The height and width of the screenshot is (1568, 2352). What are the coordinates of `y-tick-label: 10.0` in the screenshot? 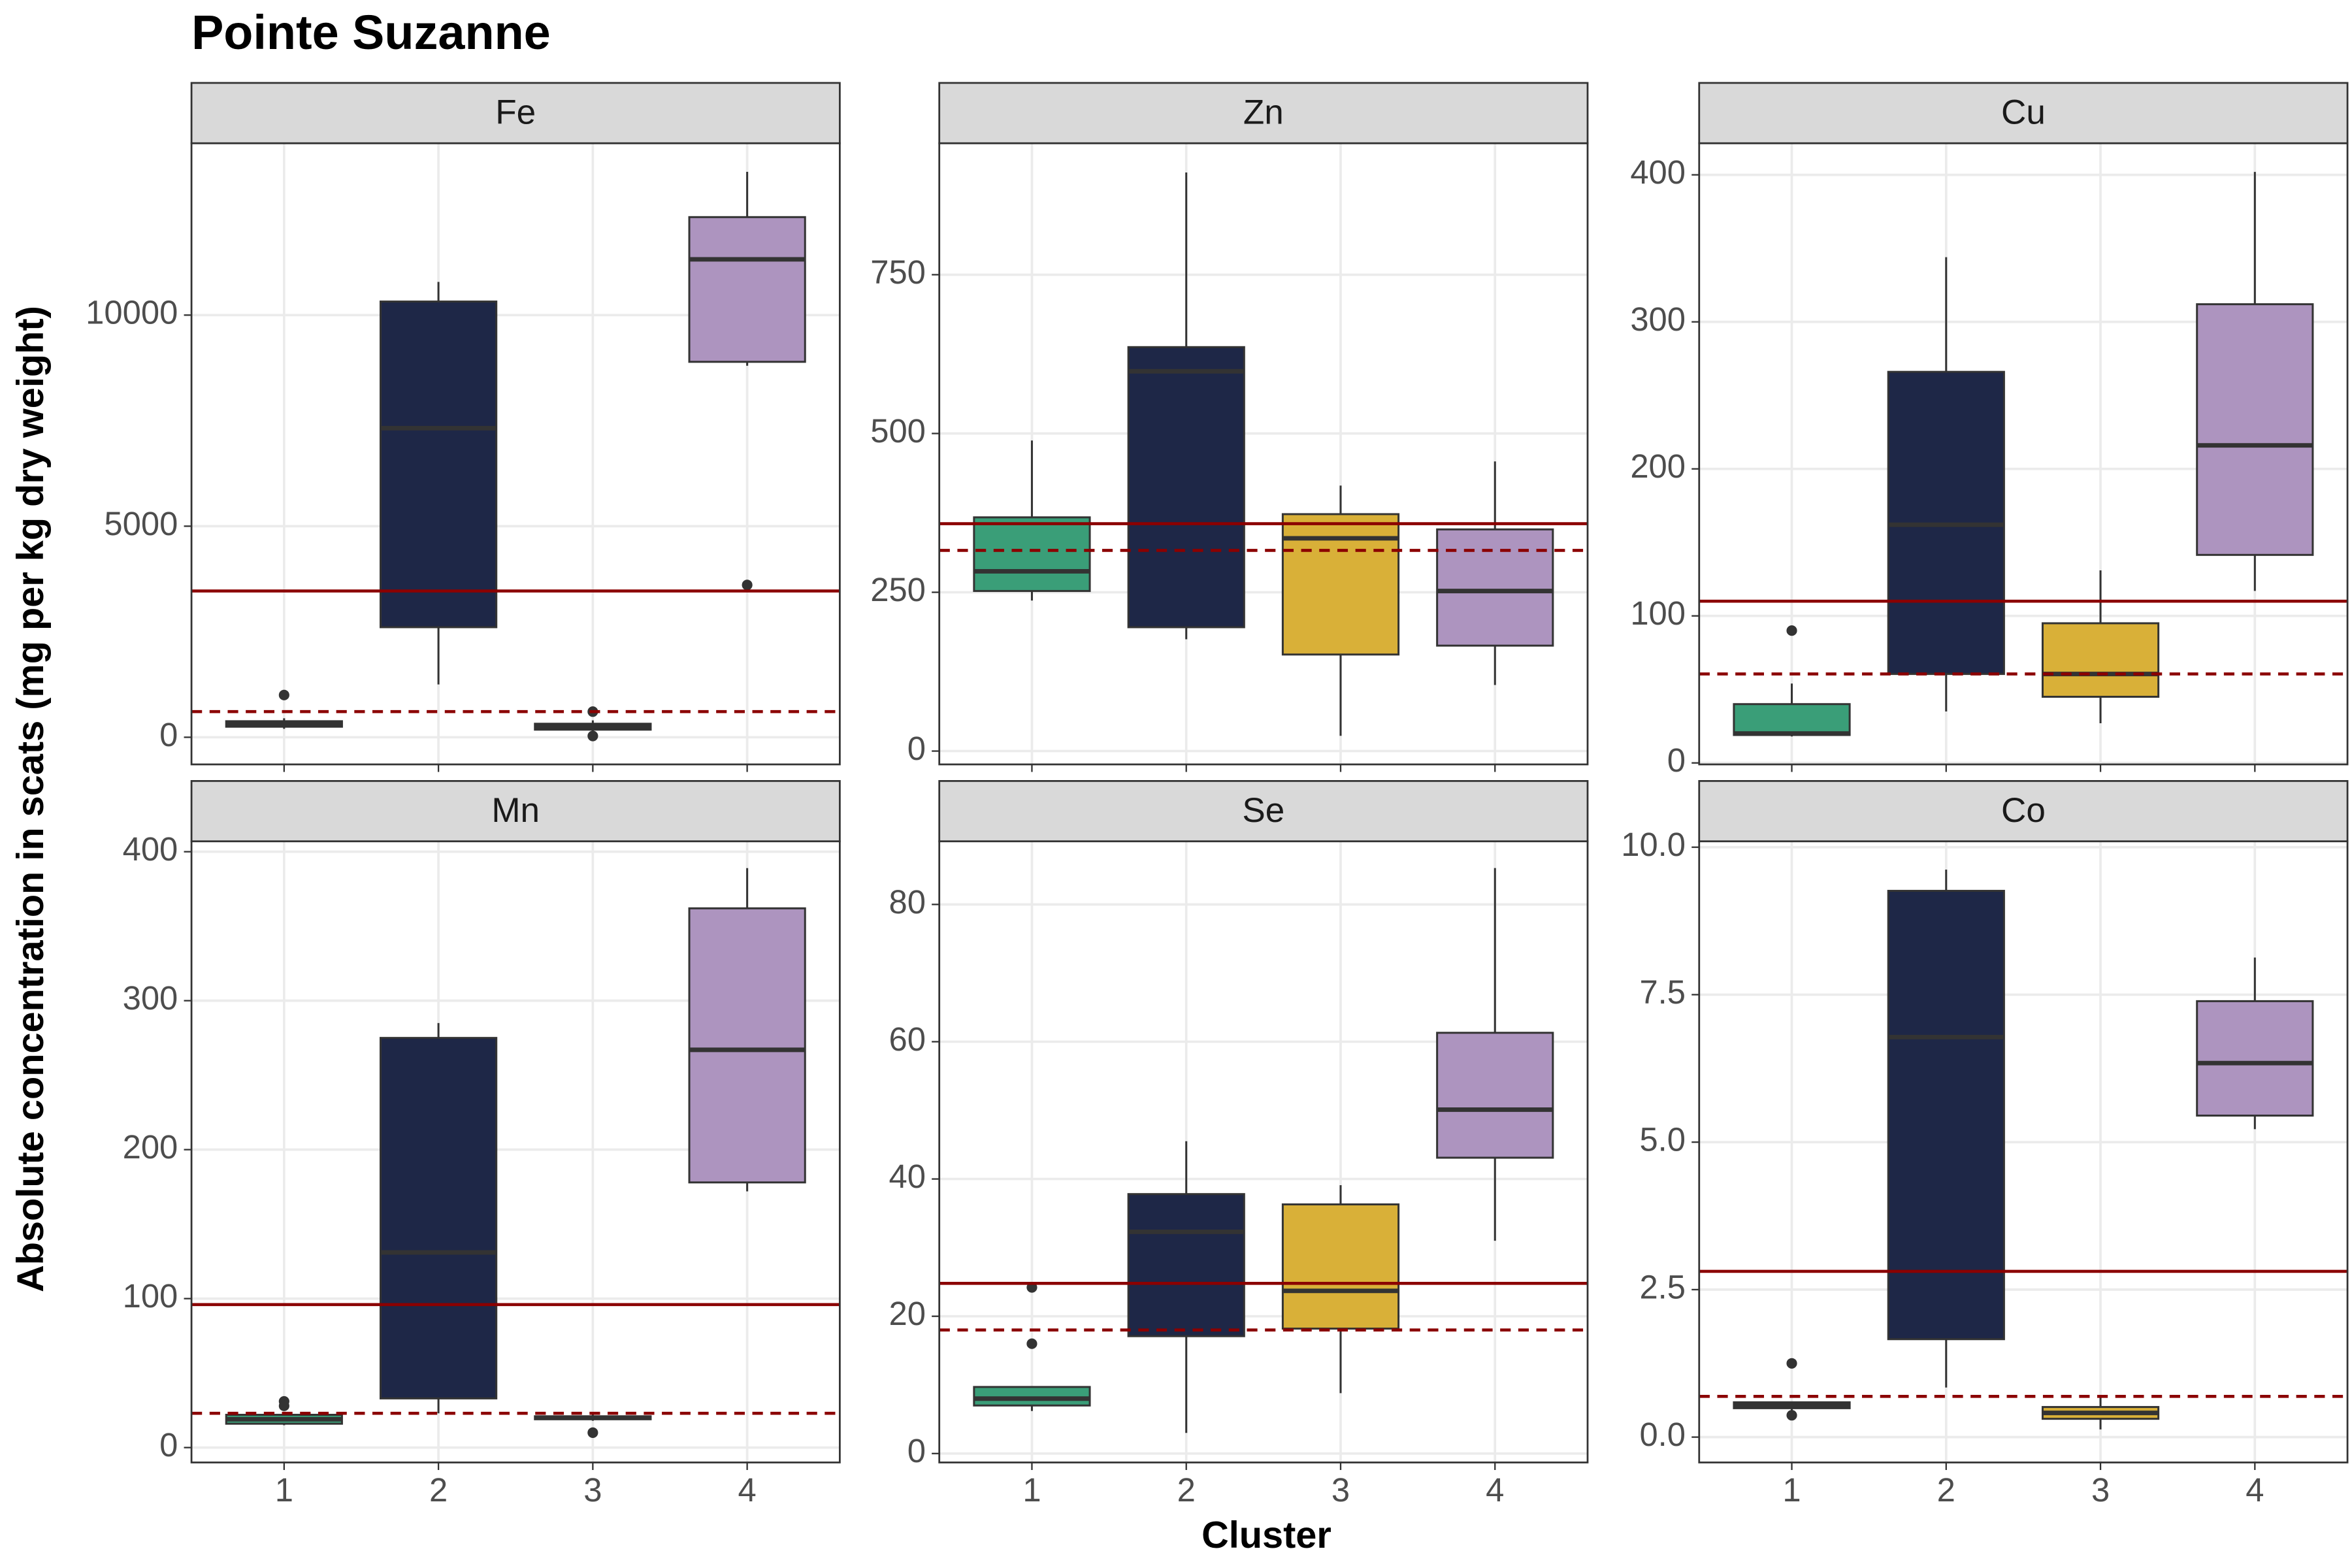 It's located at (1653, 844).